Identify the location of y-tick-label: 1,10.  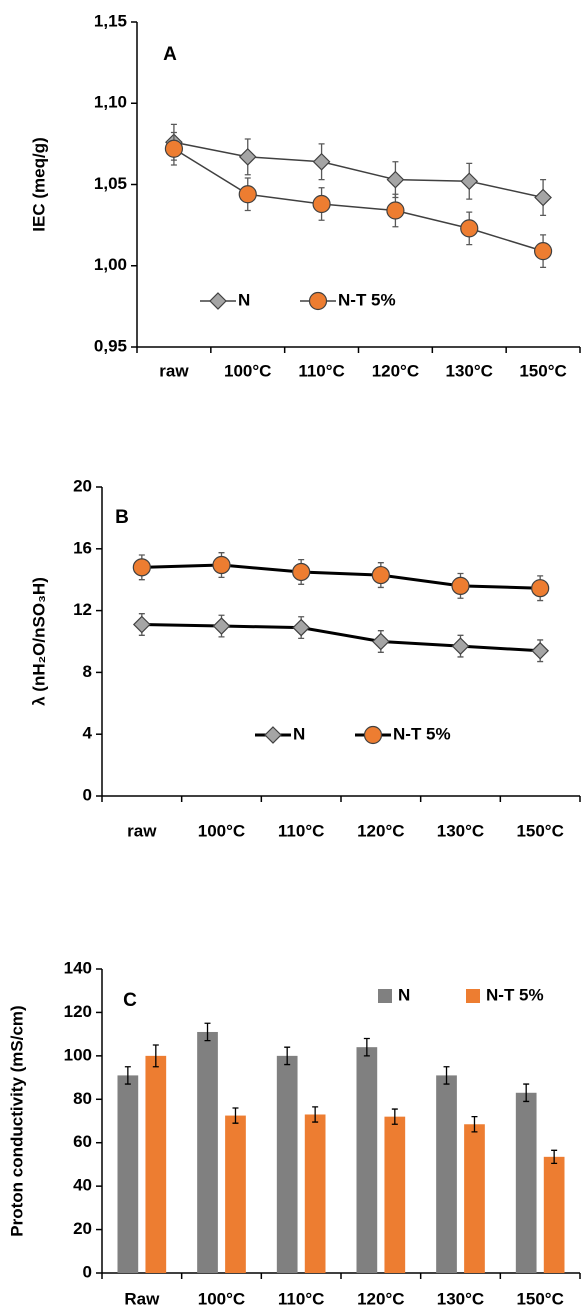
(110, 102).